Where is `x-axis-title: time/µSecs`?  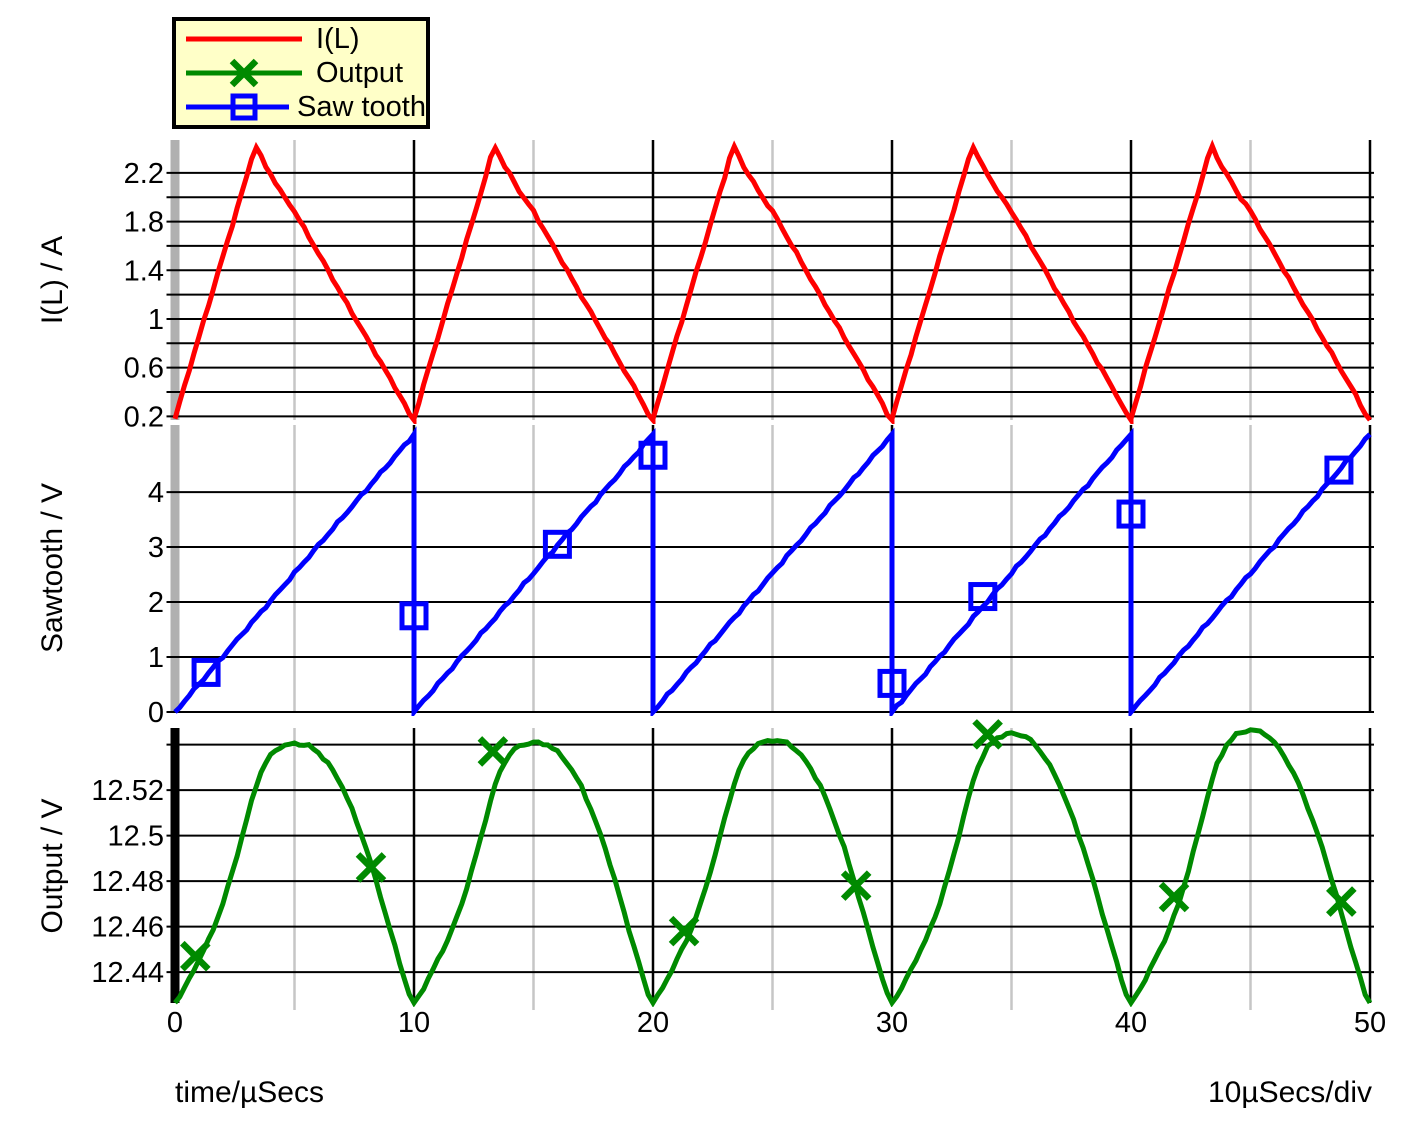 x-axis-title: time/µSecs is located at coordinates (249, 1092).